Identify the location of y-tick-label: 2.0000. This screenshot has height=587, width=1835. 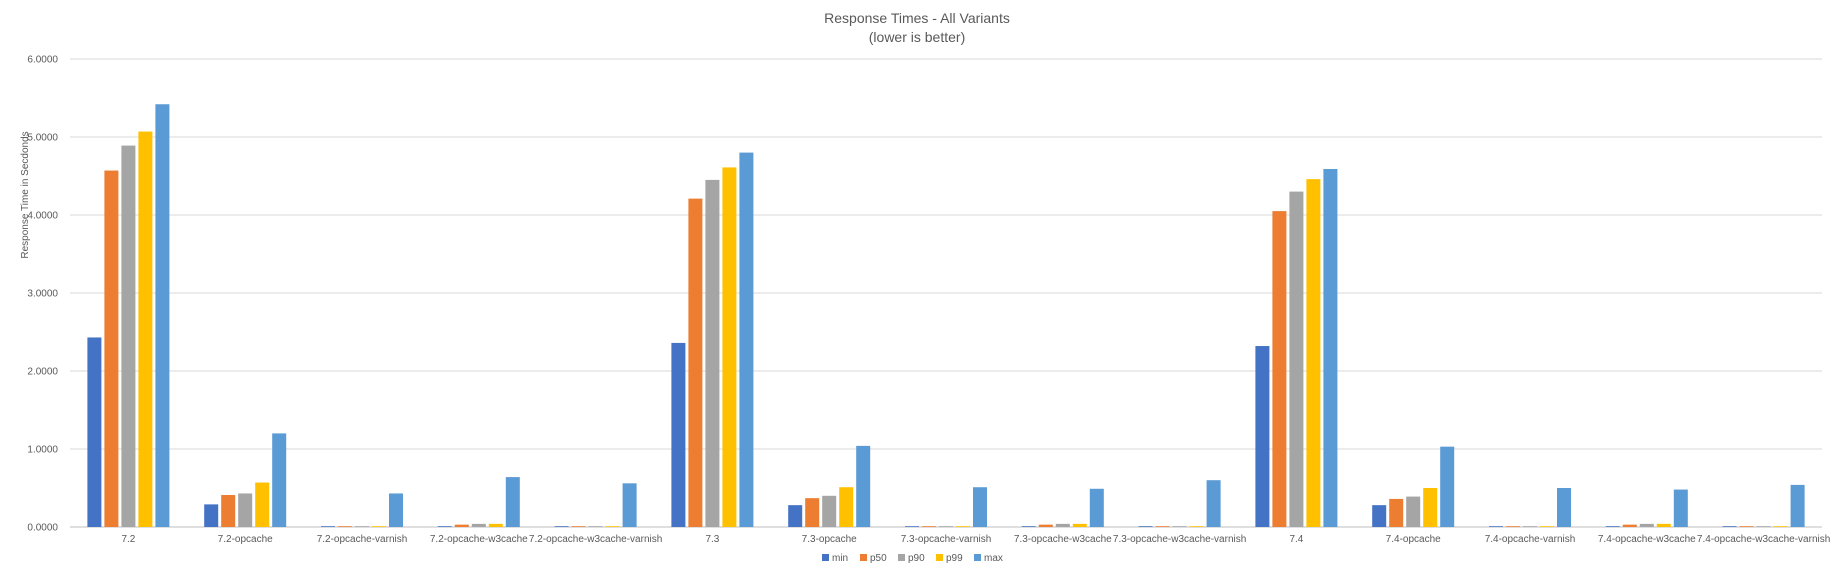
(42, 372).